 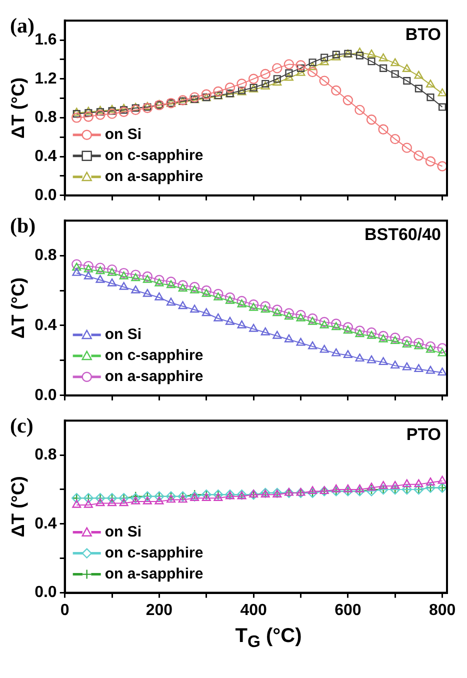 What do you see at coordinates (22, 26) in the screenshot?
I see `chart-title: (a)` at bounding box center [22, 26].